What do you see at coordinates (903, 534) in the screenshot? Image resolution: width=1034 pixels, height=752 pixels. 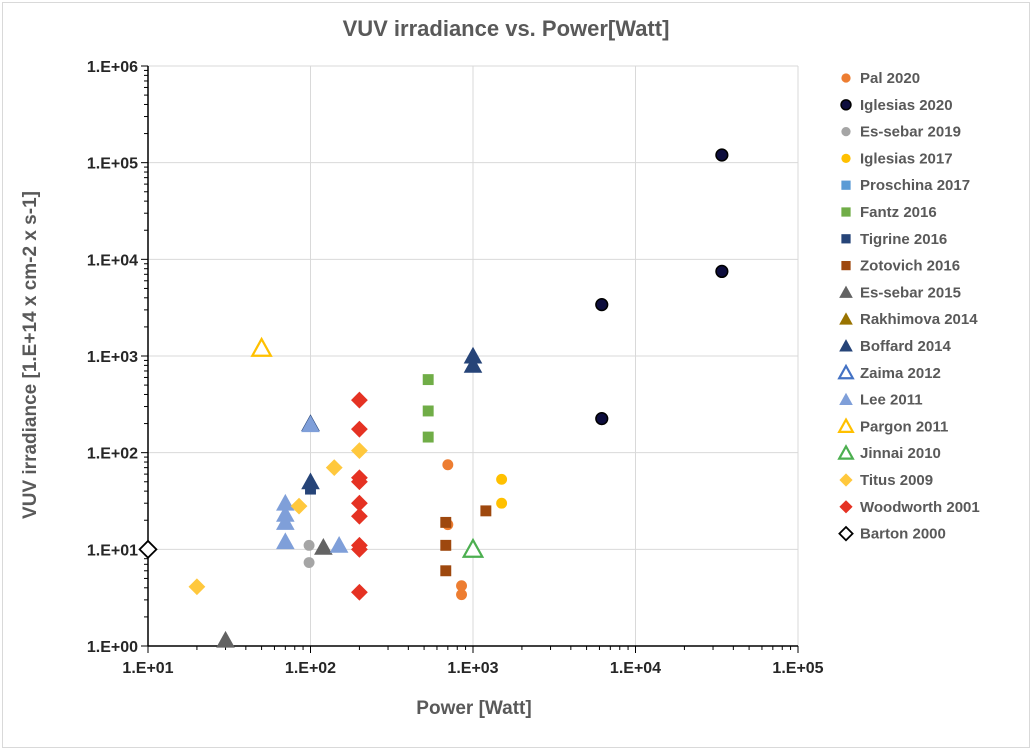 I see `legend-label: Barton 2000` at bounding box center [903, 534].